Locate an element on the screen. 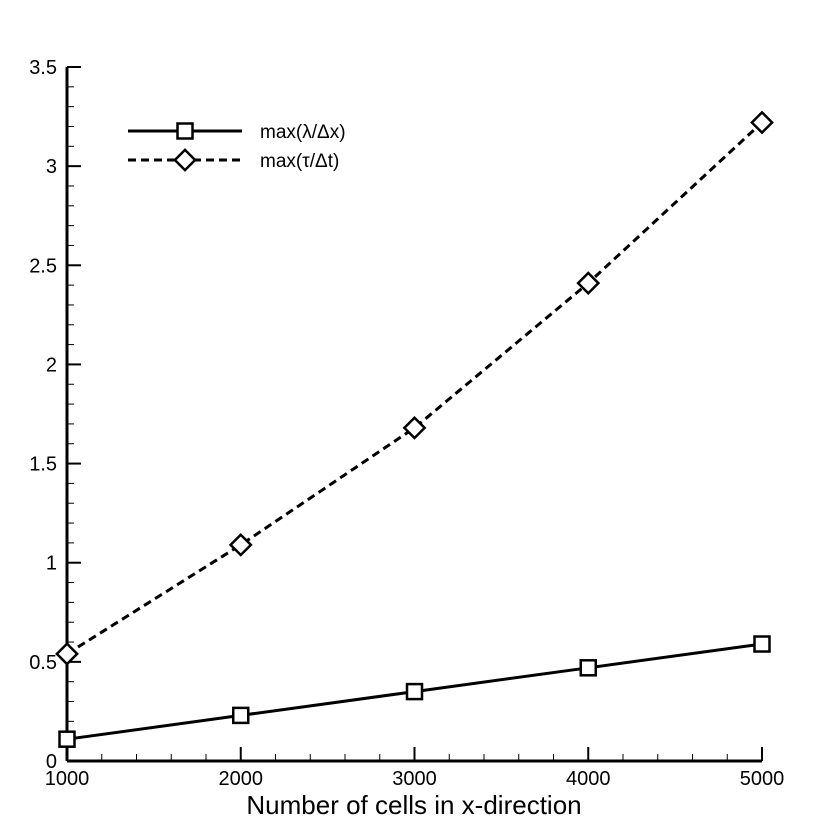 Image resolution: width=830 pixels, height=830 pixels. x-tick-label: 3000 is located at coordinates (414, 779).